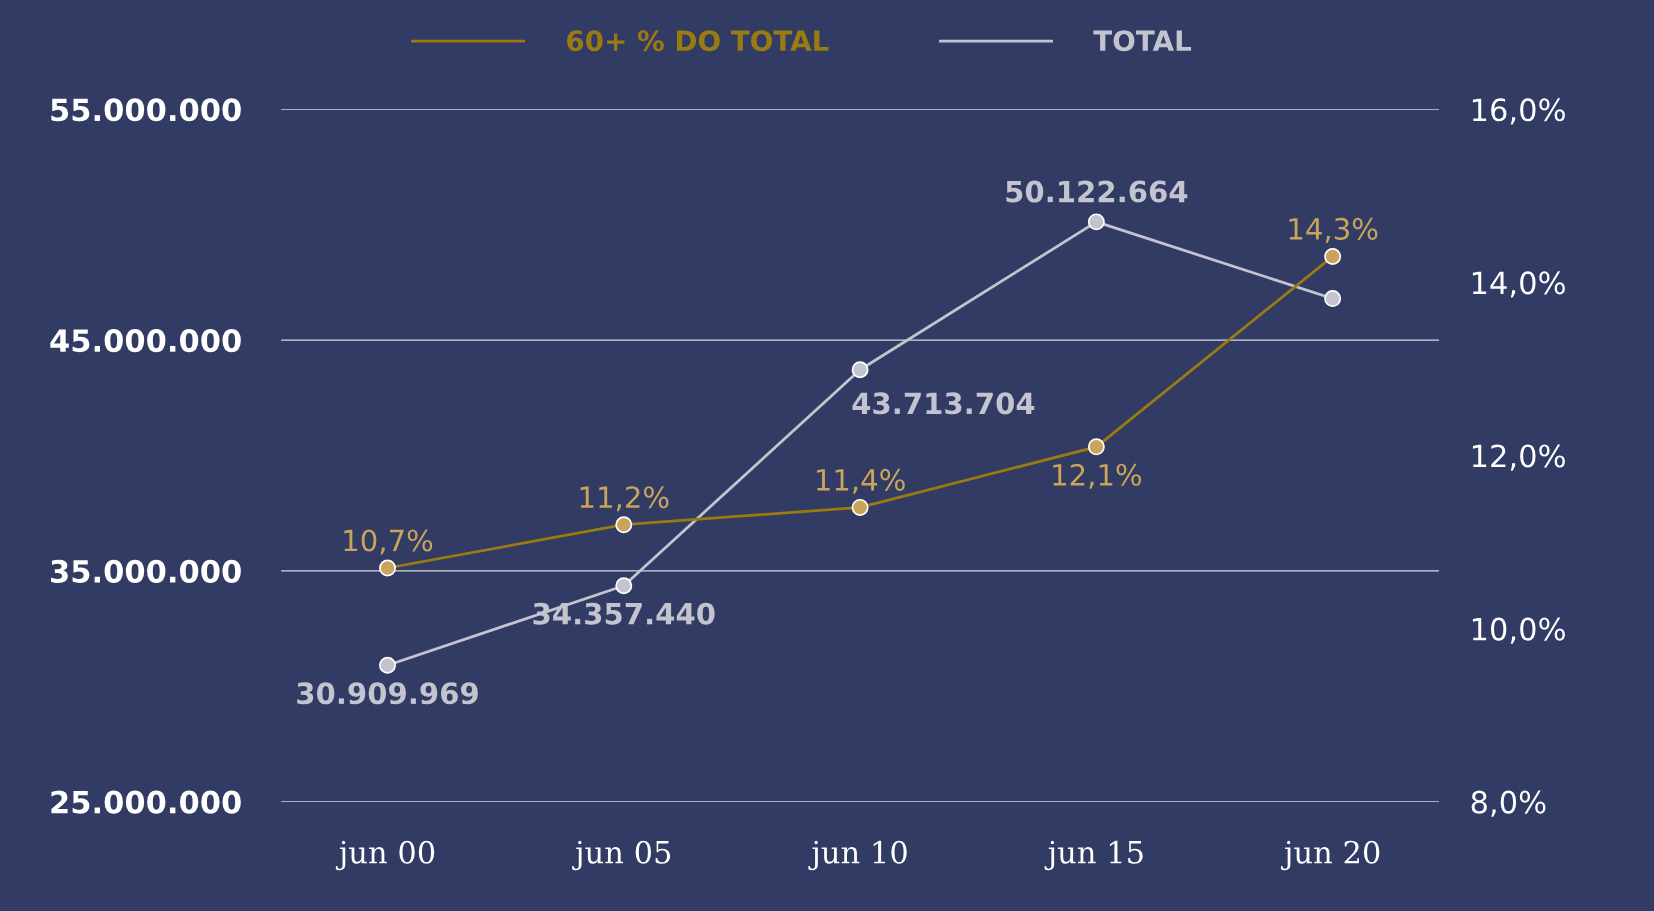 This screenshot has height=911, width=1654. Describe the element at coordinates (1508, 803) in the screenshot. I see `y2-tick-label: 8,0%` at that location.